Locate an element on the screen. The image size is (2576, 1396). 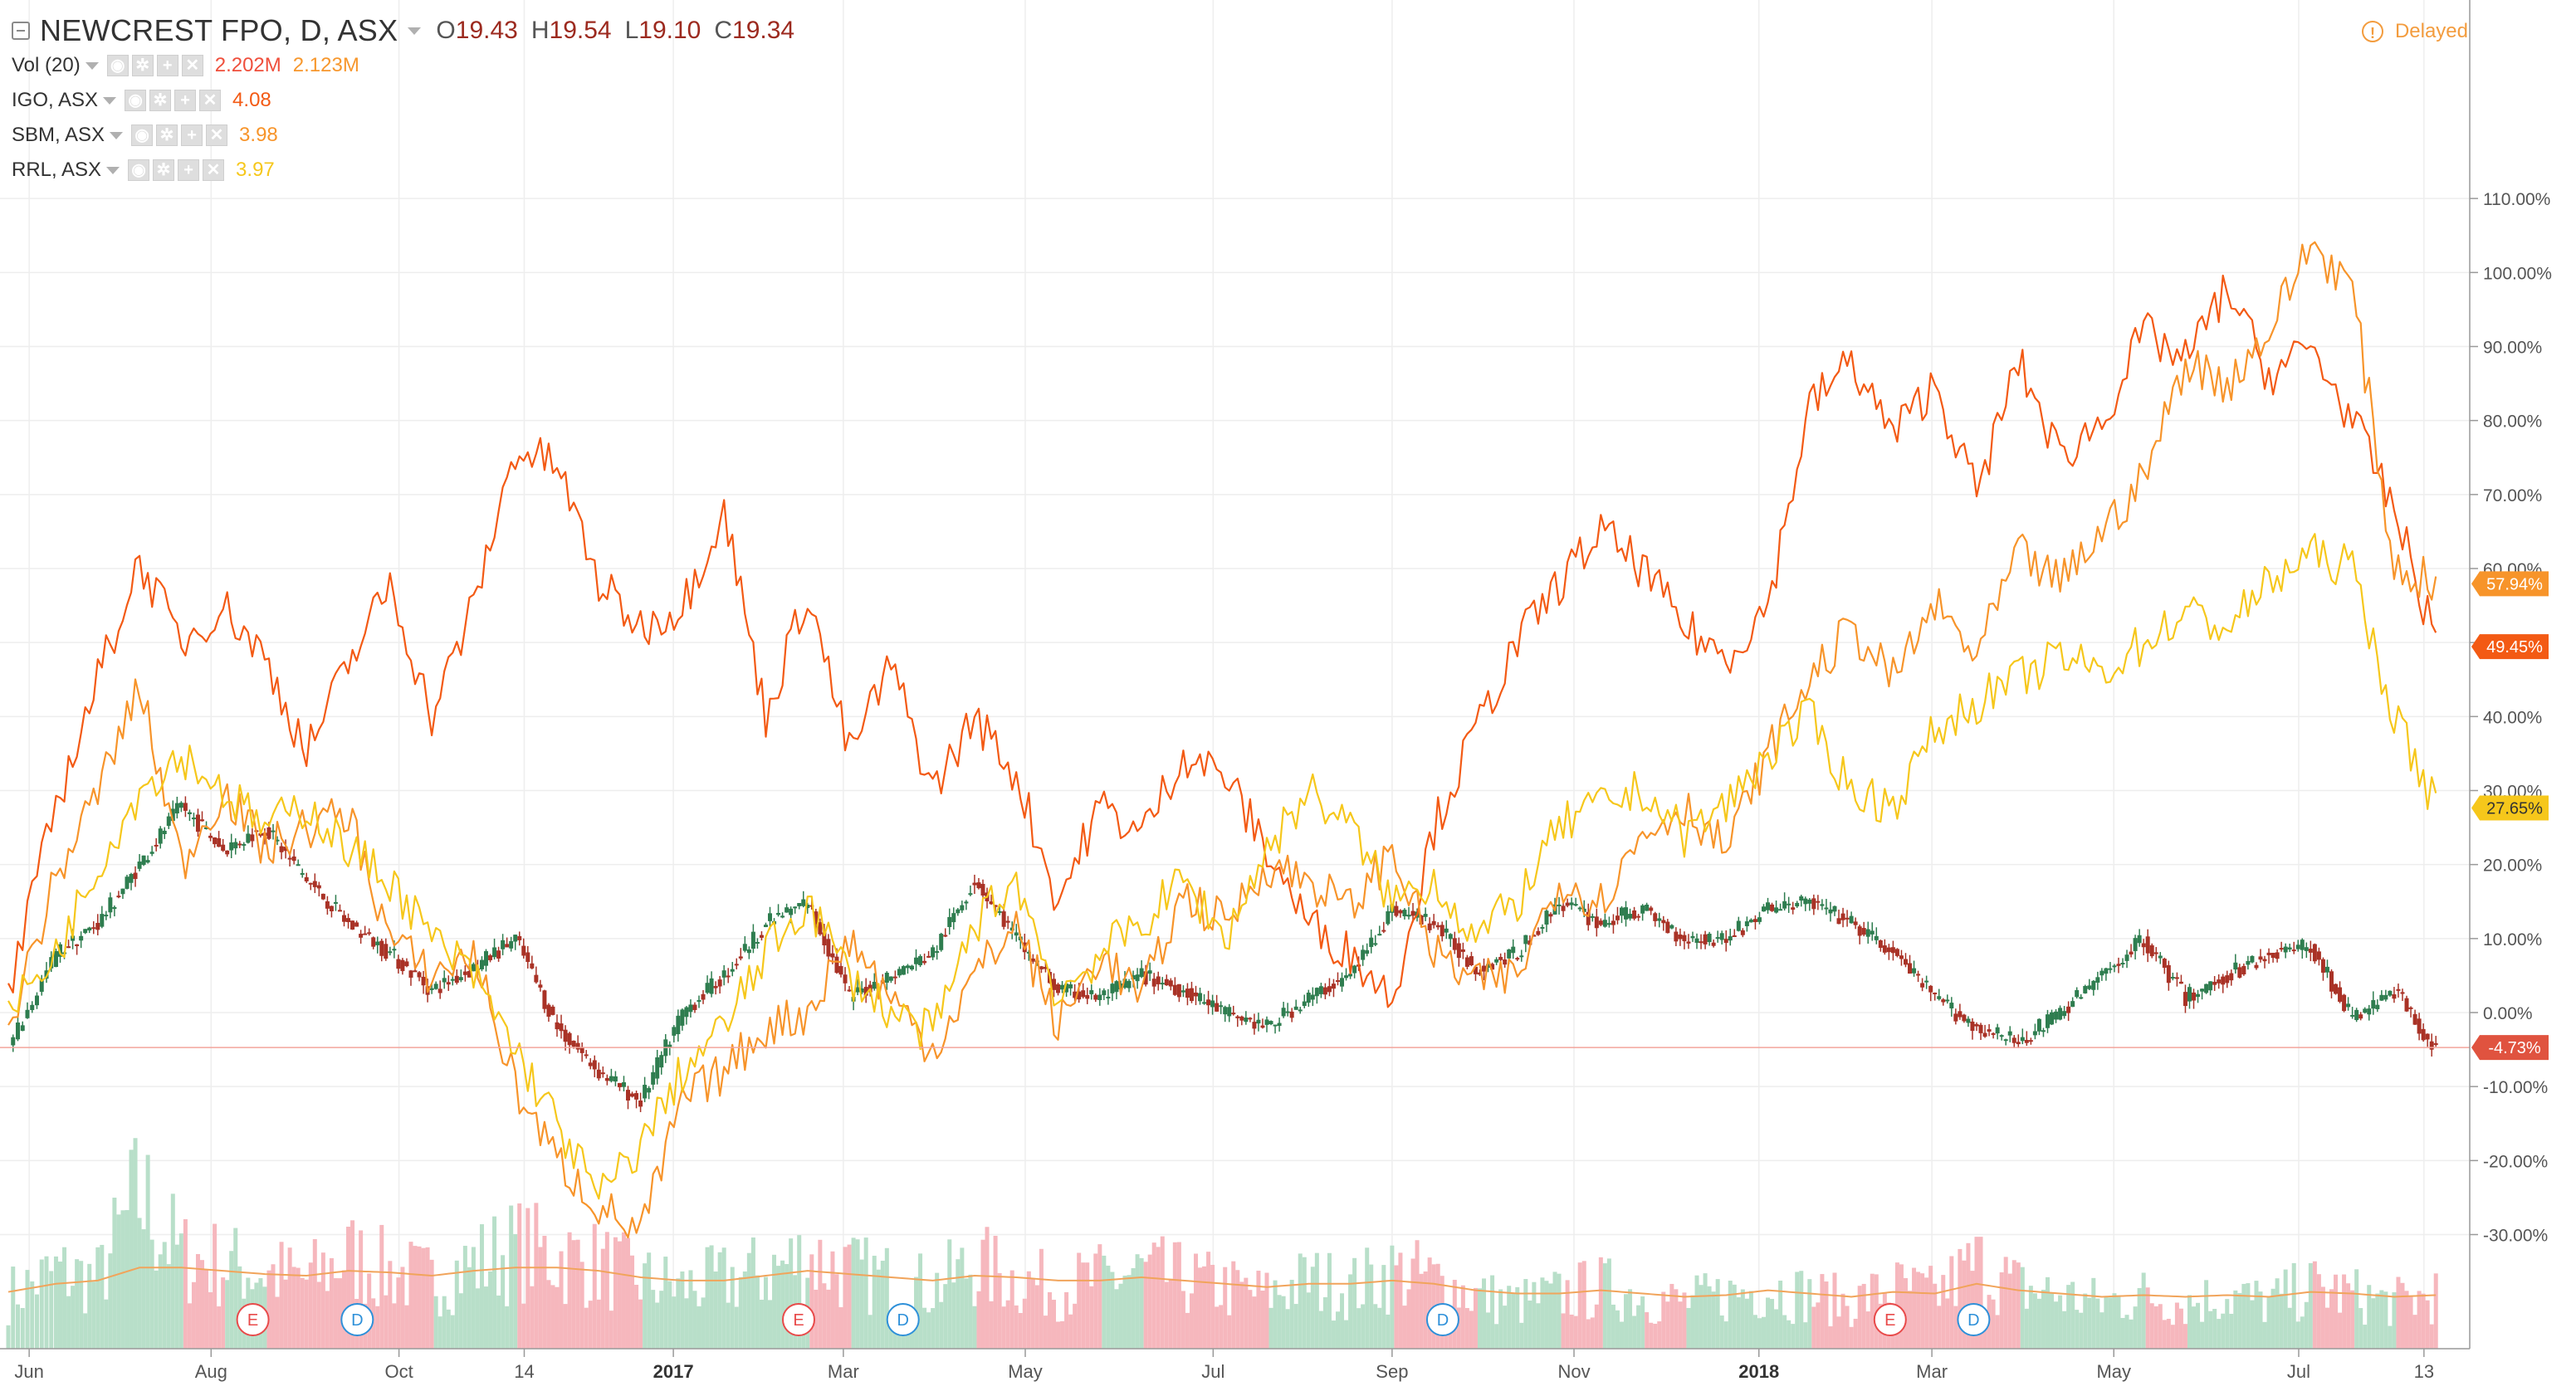
study-name: RRL, ASX is located at coordinates (57, 170).